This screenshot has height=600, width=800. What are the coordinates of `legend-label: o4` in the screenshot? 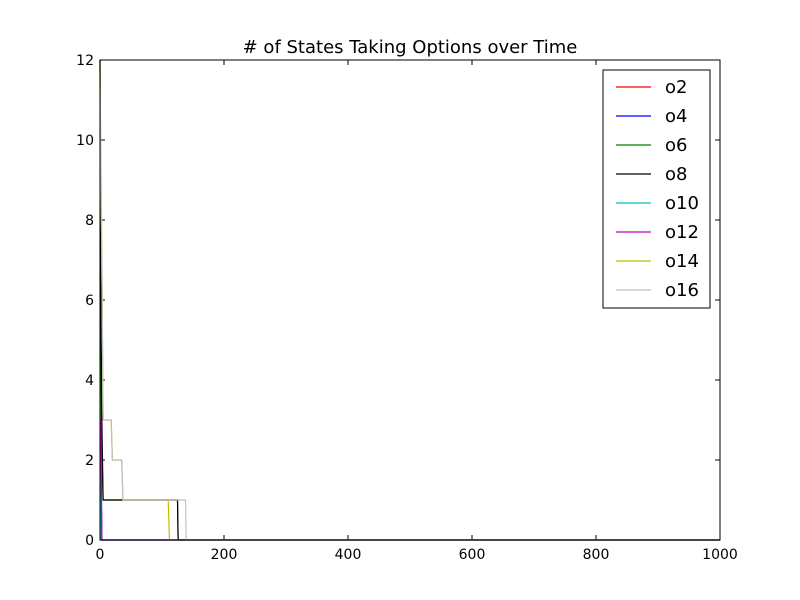 It's located at (676, 116).